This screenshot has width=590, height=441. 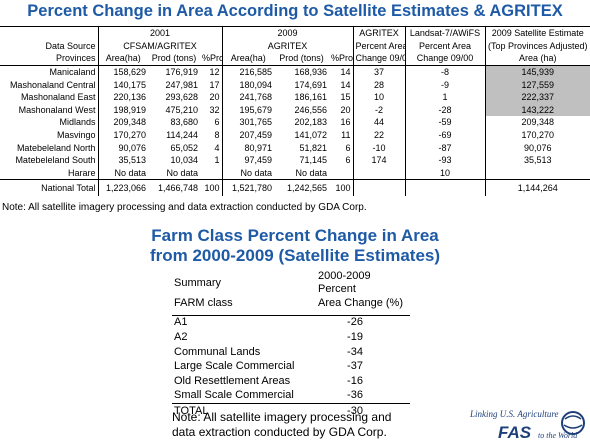 I want to click on header-cell: Prod (tons), so click(x=301, y=59).